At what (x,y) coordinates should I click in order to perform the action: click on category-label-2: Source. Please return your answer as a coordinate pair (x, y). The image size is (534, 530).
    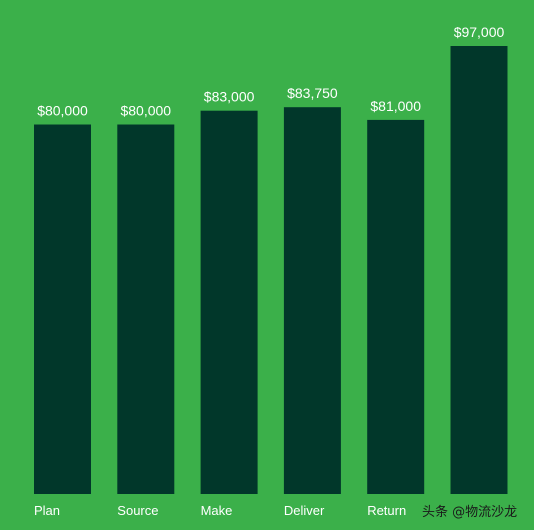
    Looking at the image, I should click on (137, 510).